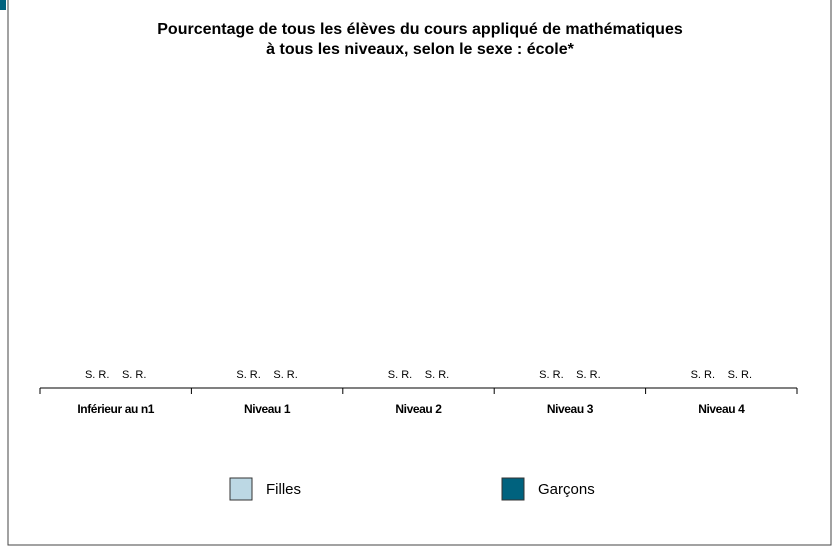 Image resolution: width=832 pixels, height=546 pixels. What do you see at coordinates (267, 409) in the screenshot?
I see `x-tick-label: Niveau 1` at bounding box center [267, 409].